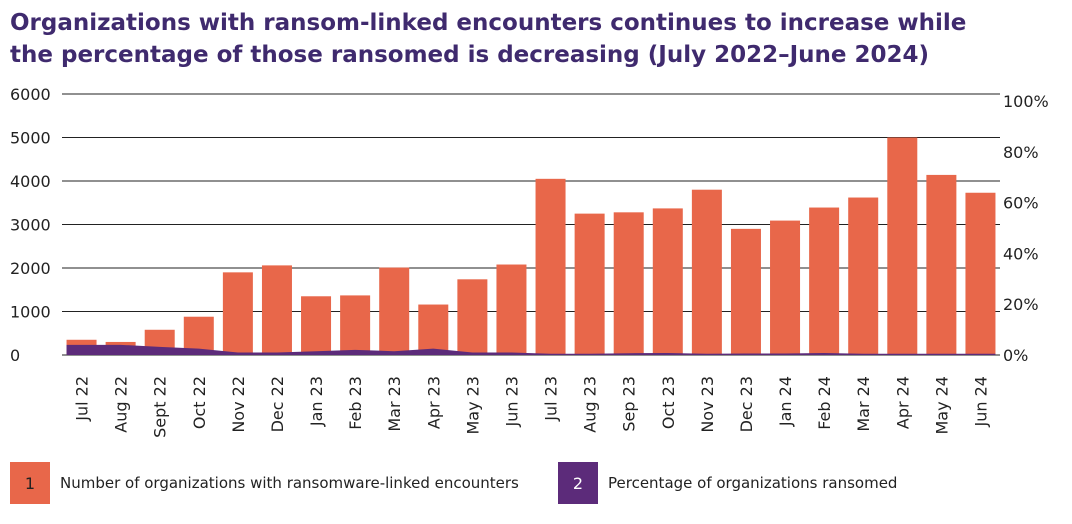 The image size is (1072, 524). I want to click on x-tick-label: Apr 24, so click(902, 402).